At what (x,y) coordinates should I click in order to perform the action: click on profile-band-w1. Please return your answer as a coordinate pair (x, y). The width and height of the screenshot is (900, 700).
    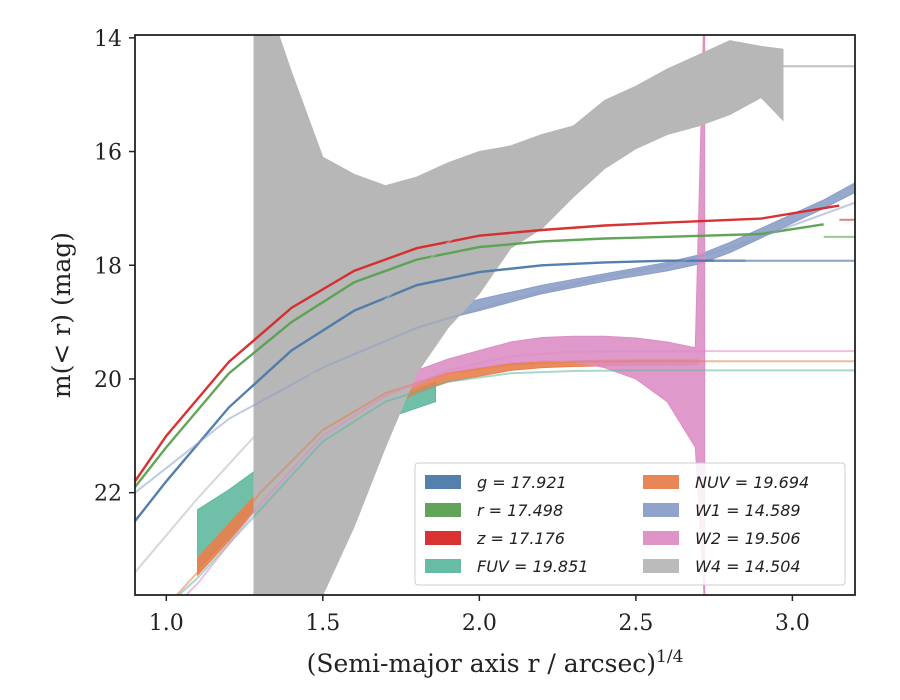
    Looking at the image, I should click on (643, 252).